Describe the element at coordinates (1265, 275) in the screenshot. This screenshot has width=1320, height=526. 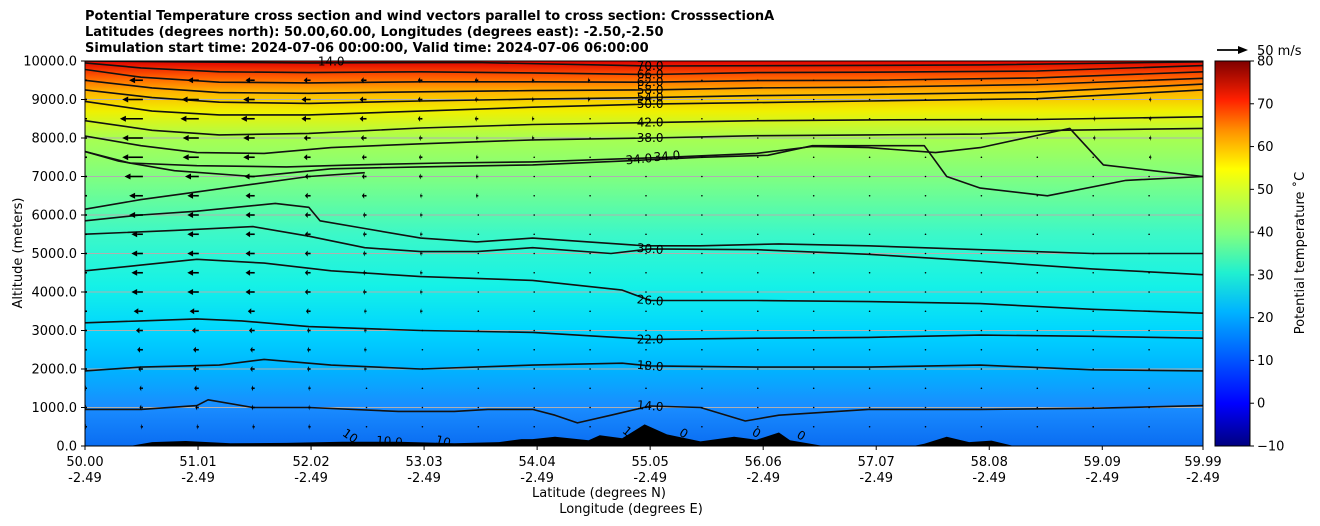
I see `colorbar-tick-label: 30` at that location.